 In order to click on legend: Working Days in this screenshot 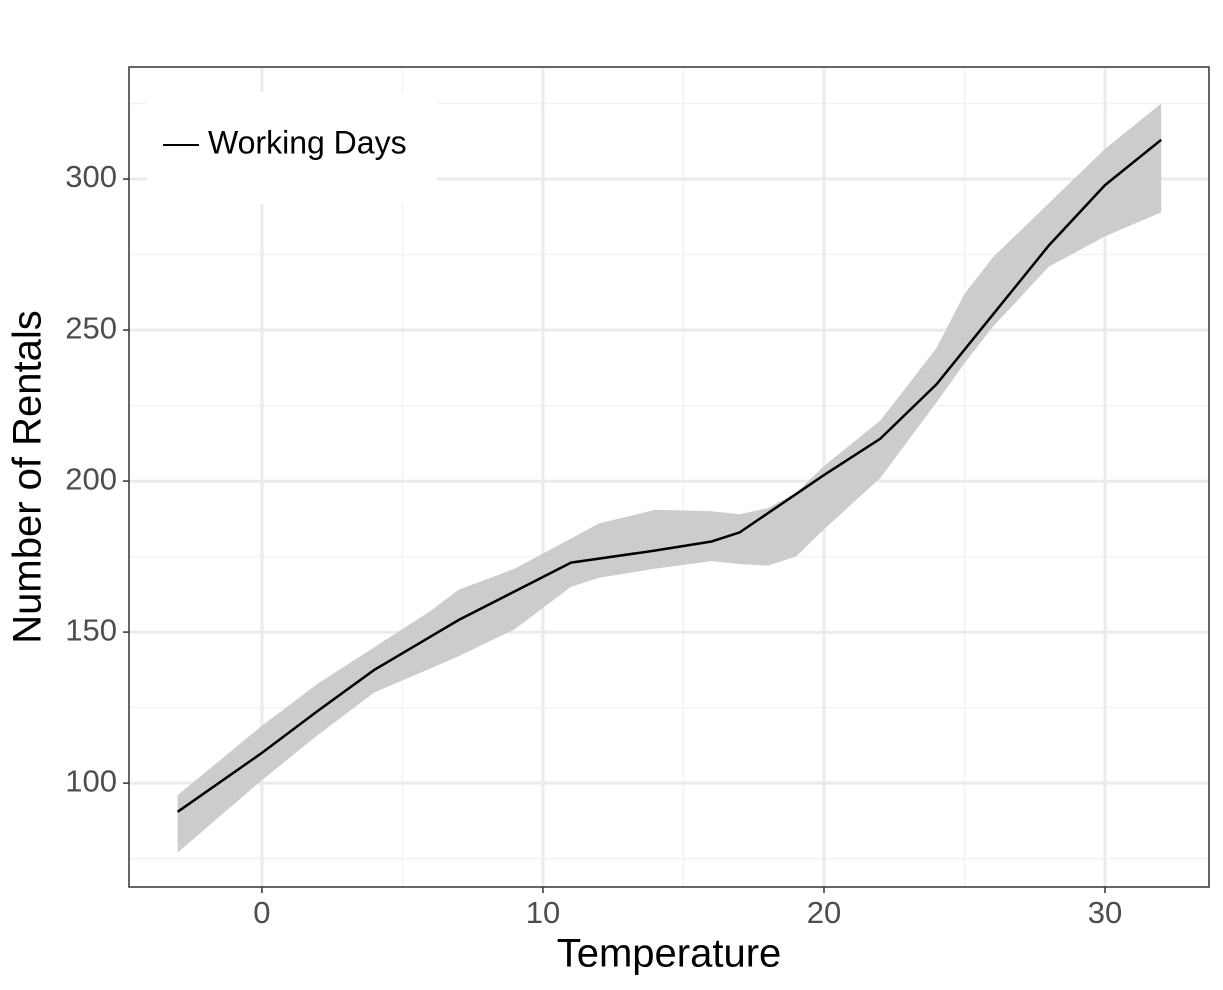, I will do `click(292, 148)`.